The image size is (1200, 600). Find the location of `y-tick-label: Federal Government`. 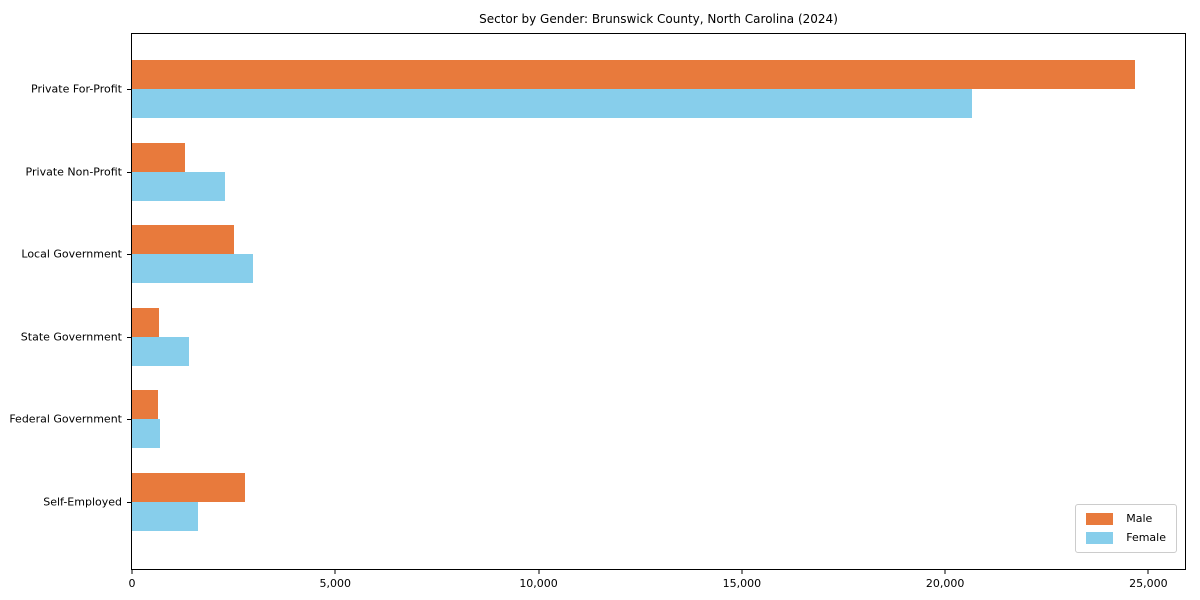

y-tick-label: Federal Government is located at coordinates (65, 419).